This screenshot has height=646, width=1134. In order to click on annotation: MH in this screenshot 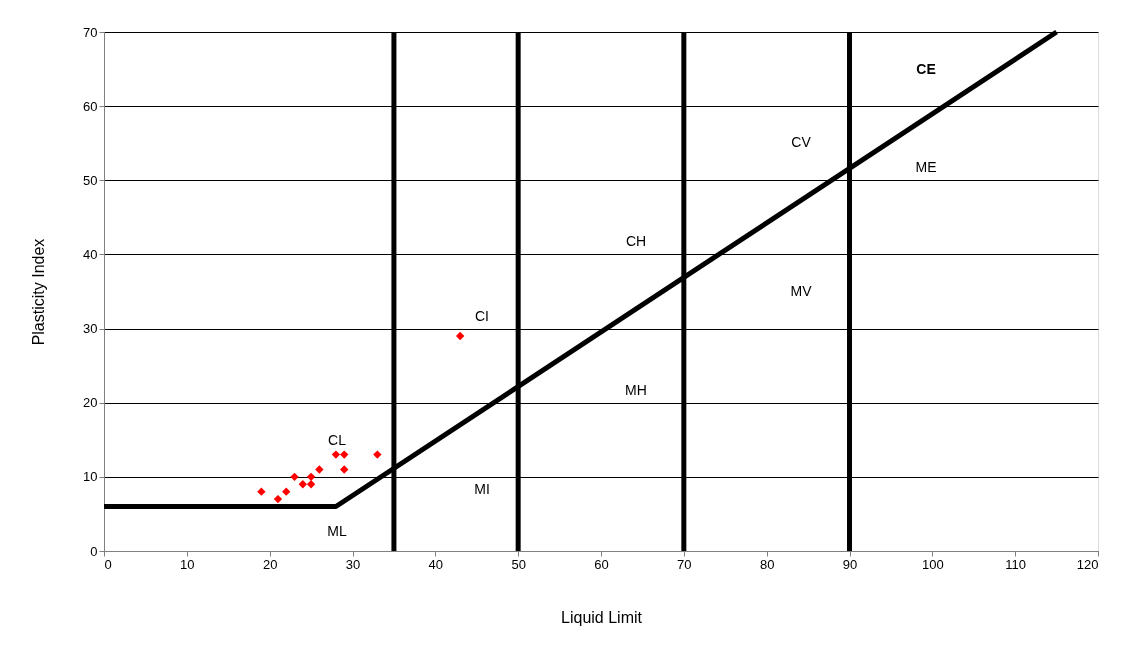, I will do `click(636, 390)`.